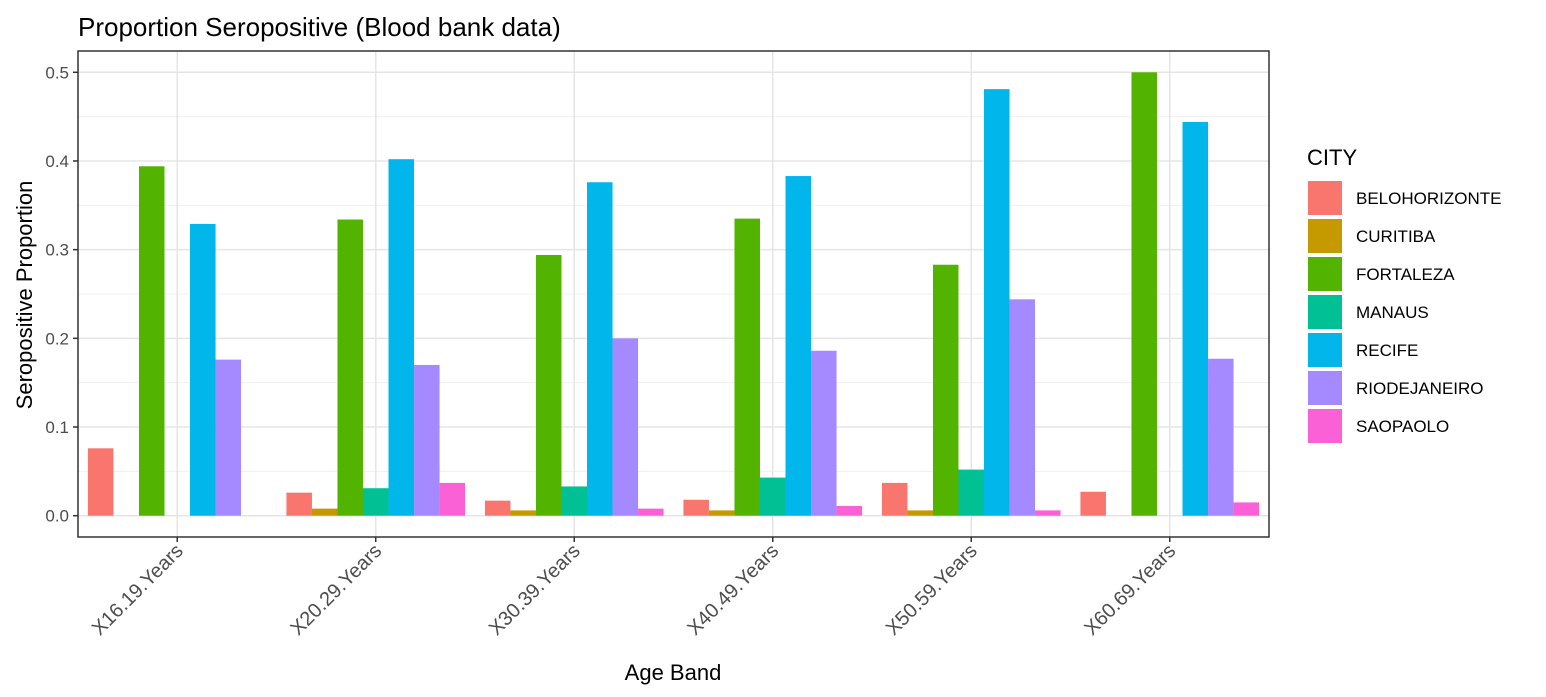  Describe the element at coordinates (427, 440) in the screenshot. I see `bar-riodejaneiro-x20-29-years` at that location.